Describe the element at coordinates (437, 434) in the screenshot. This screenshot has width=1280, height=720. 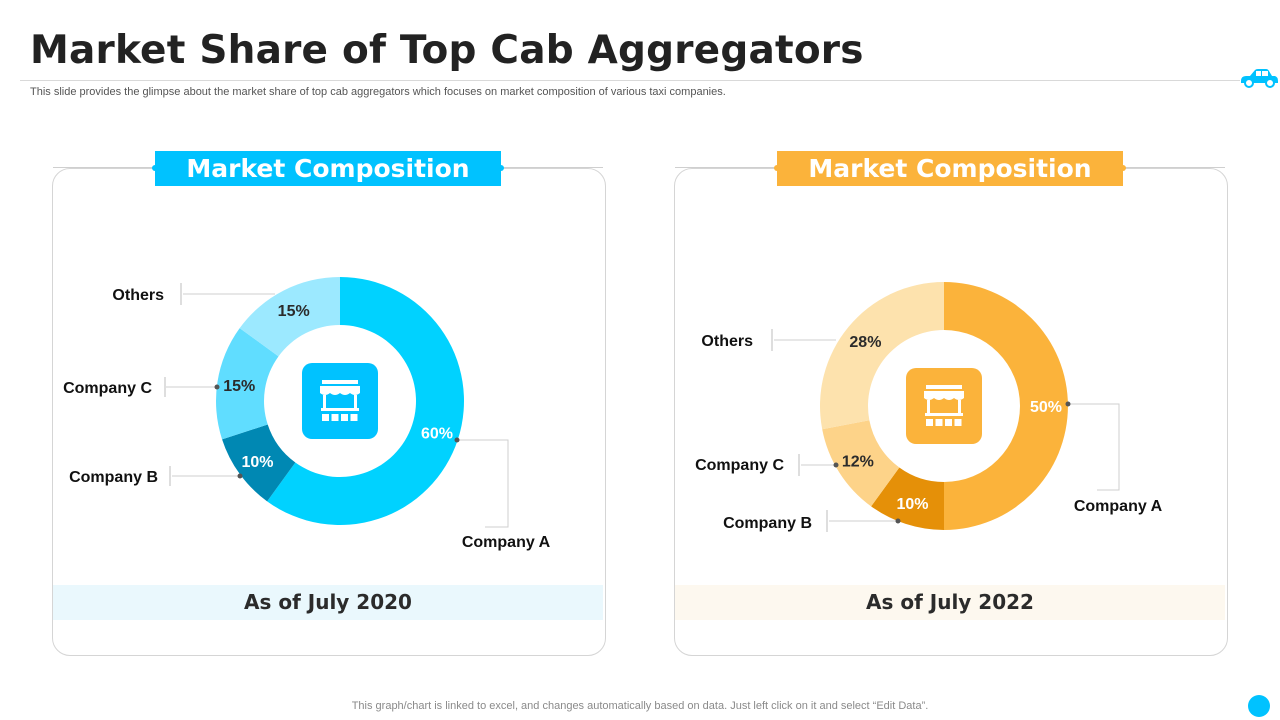
I see `data-label-company-a: 60%` at that location.